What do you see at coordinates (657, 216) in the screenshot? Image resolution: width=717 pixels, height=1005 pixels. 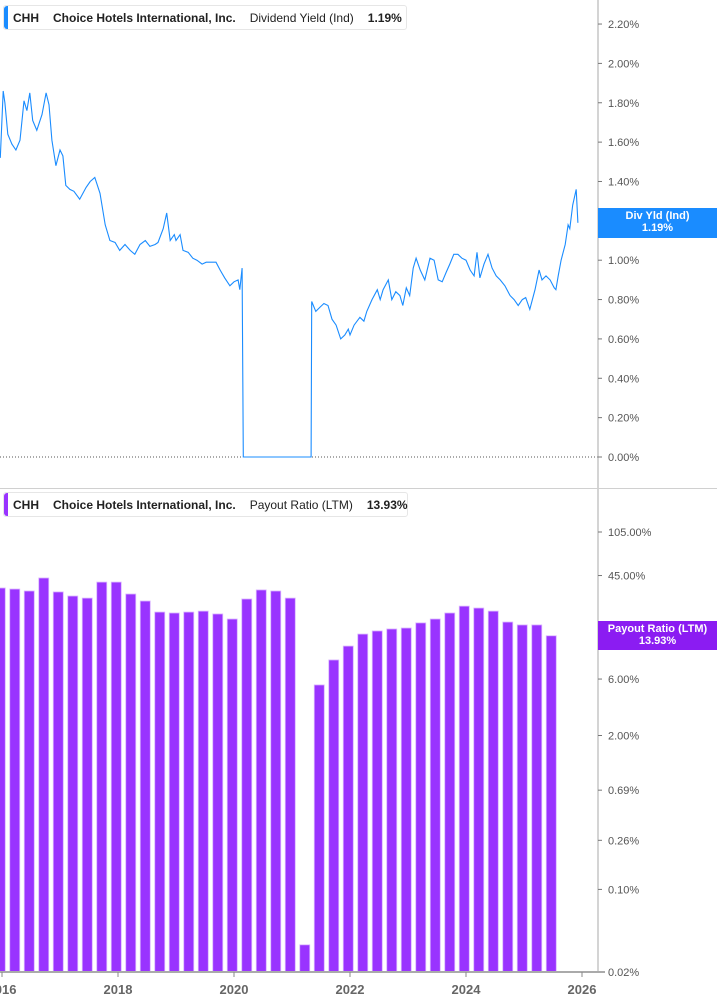 I see `tag-label: Div Yld (Ind)` at bounding box center [657, 216].